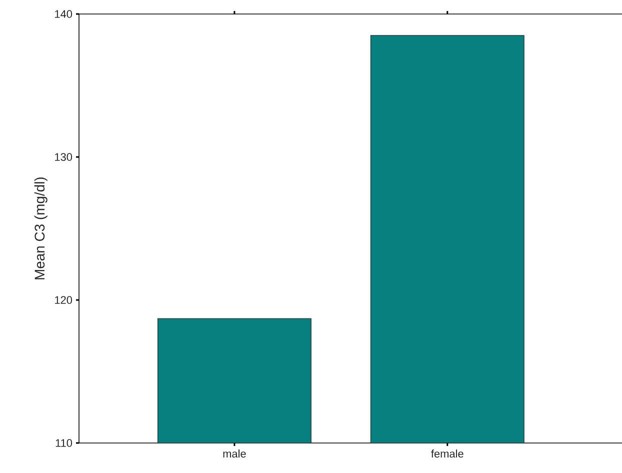  I want to click on y-axis-title: Mean C3 (mg/dl), so click(41, 228).